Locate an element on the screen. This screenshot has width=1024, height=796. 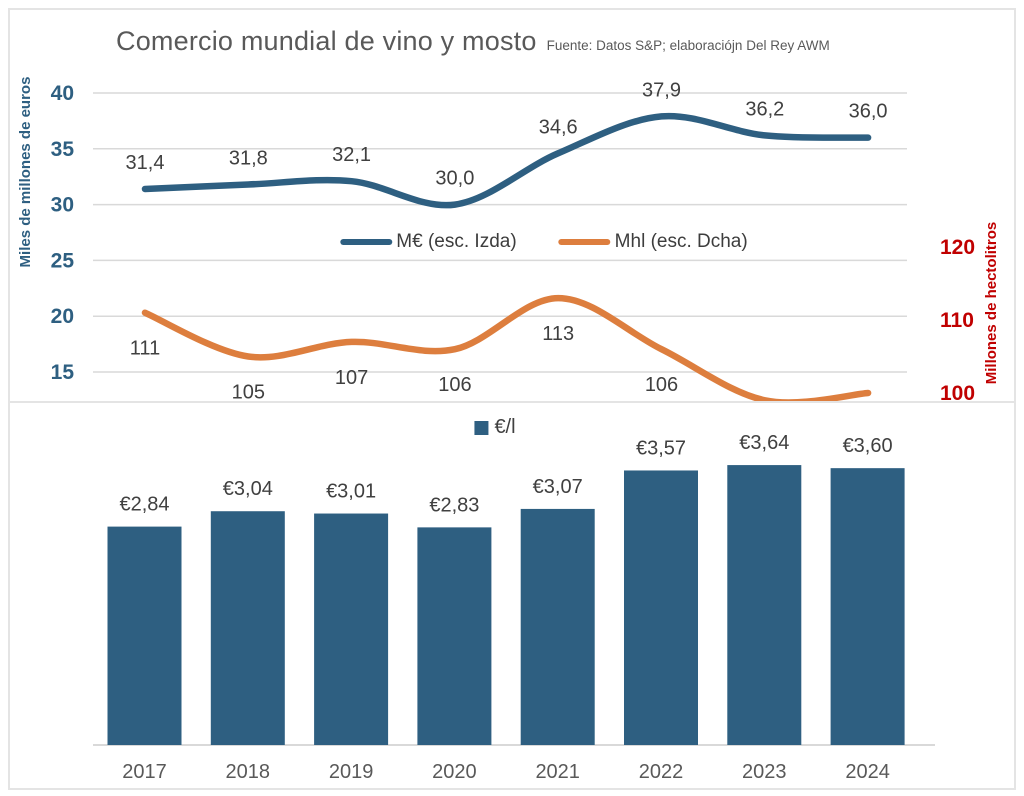
data-point-label: 111 is located at coordinates (145, 349).